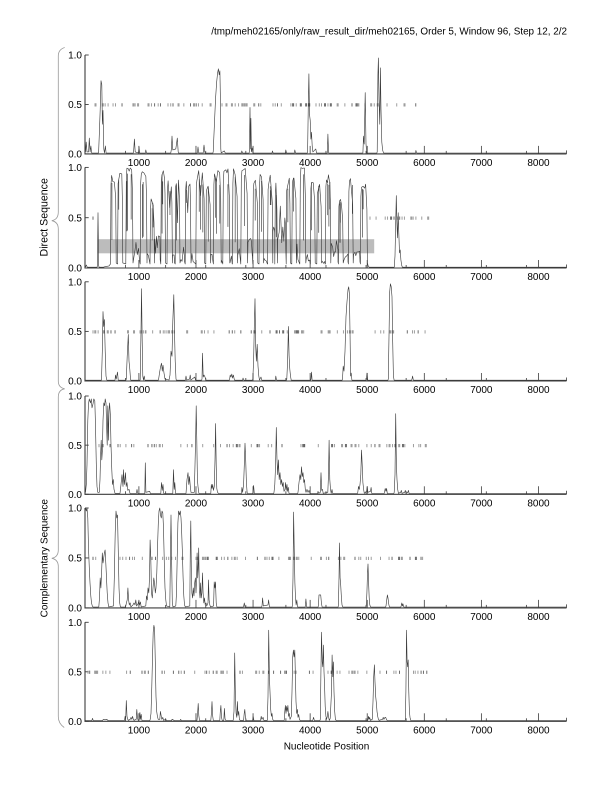  What do you see at coordinates (44, 217) in the screenshot?
I see `svg-text: Direct Sequence` at bounding box center [44, 217].